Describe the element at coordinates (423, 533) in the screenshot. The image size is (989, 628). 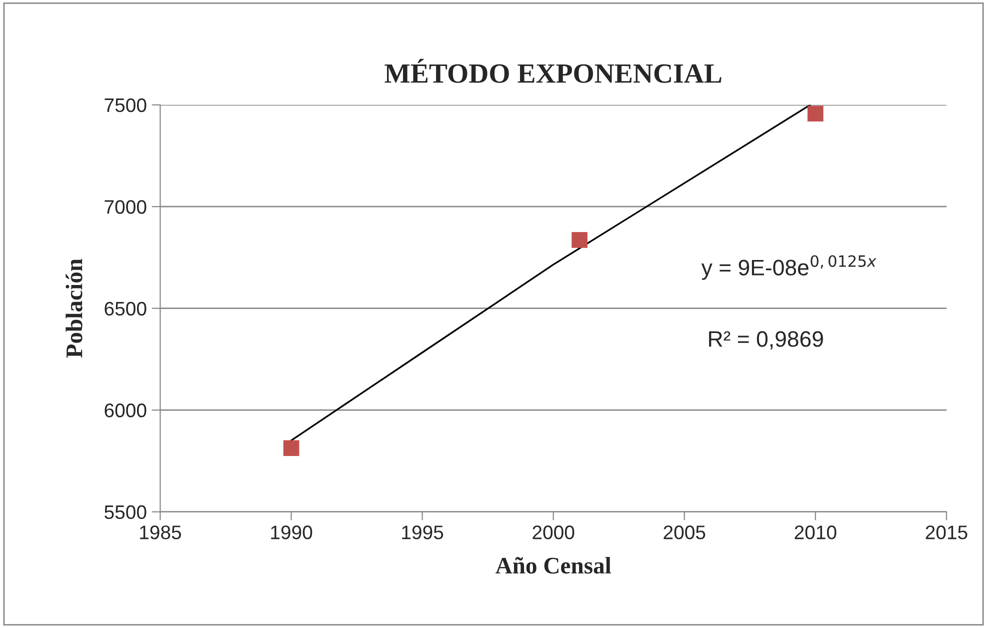
I see `x-tick-label: 1995` at that location.